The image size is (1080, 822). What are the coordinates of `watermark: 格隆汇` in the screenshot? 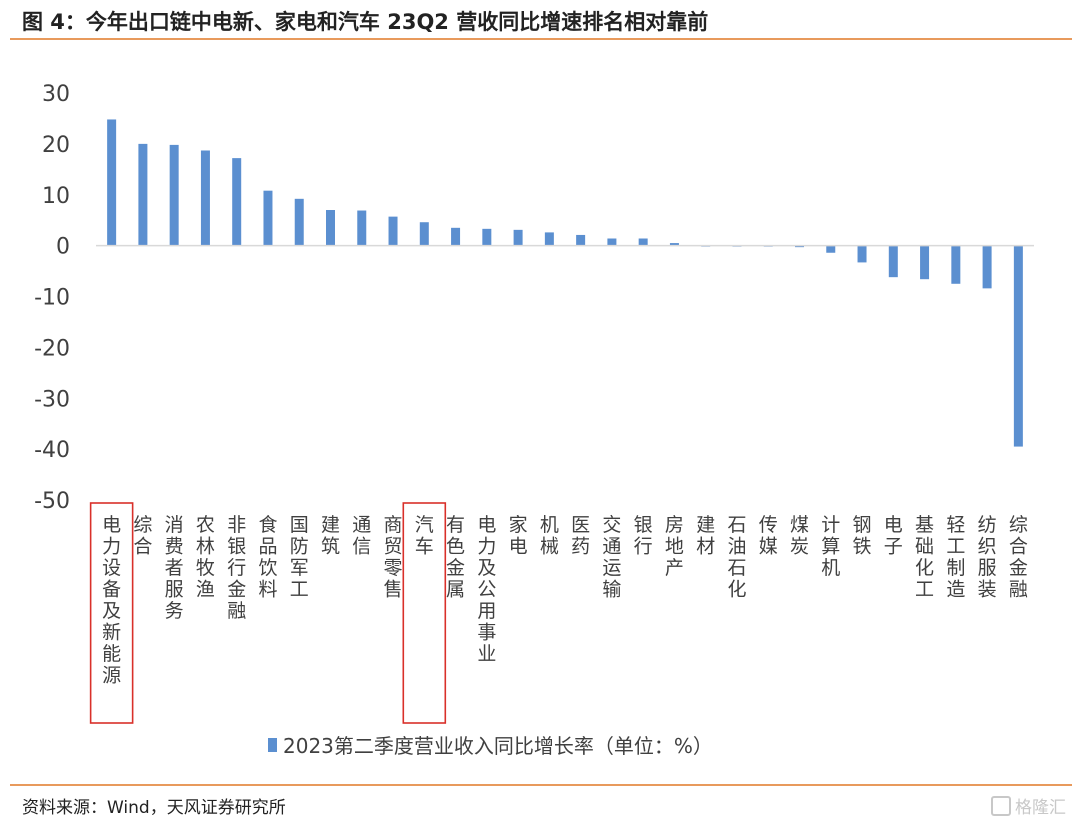 It's located at (1028, 805).